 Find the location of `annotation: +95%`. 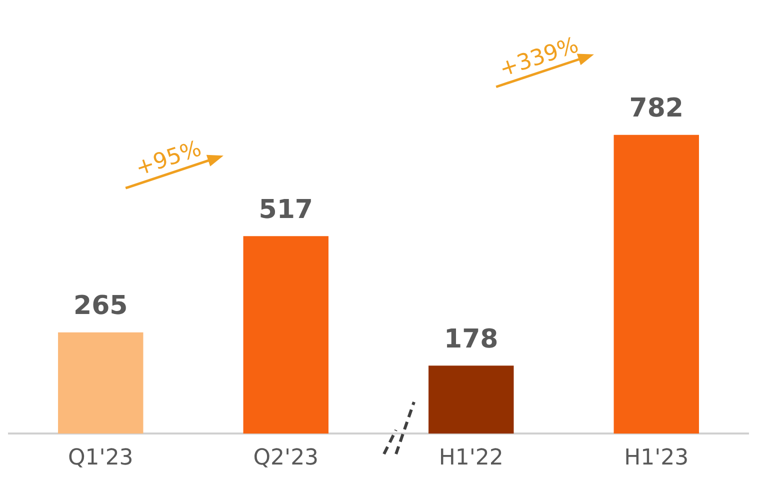

annotation: +95% is located at coordinates (168, 159).